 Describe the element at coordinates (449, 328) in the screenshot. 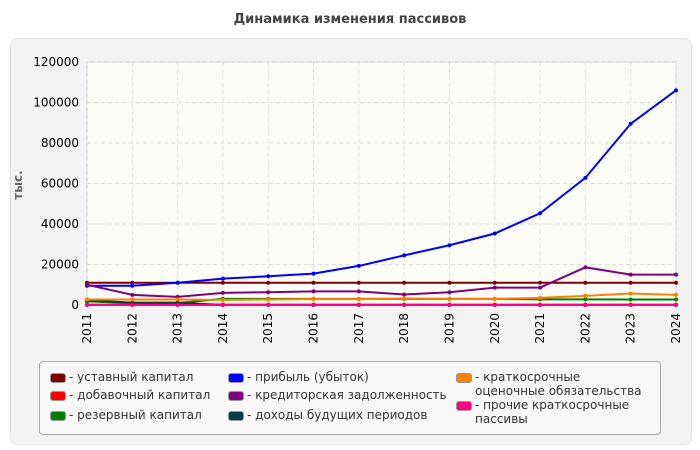

I see `x-tick-label: 2019` at that location.